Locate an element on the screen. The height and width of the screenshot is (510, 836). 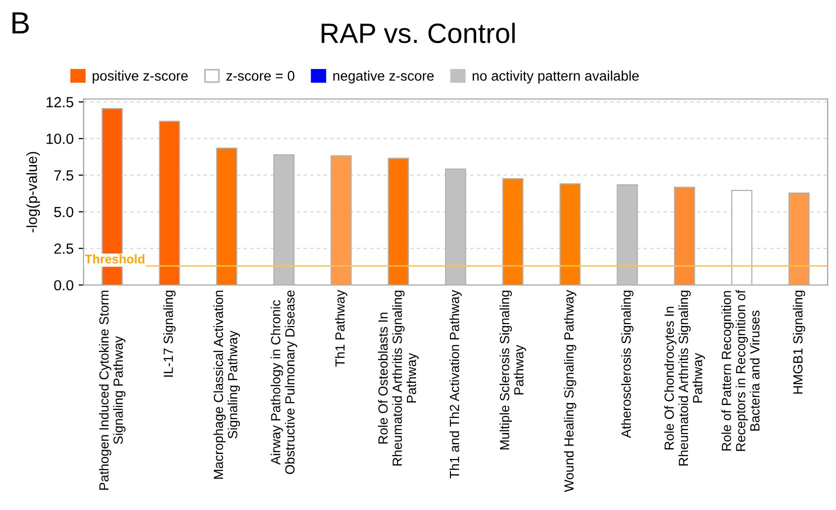
y-tick-label: 10.0 is located at coordinates (60, 139).